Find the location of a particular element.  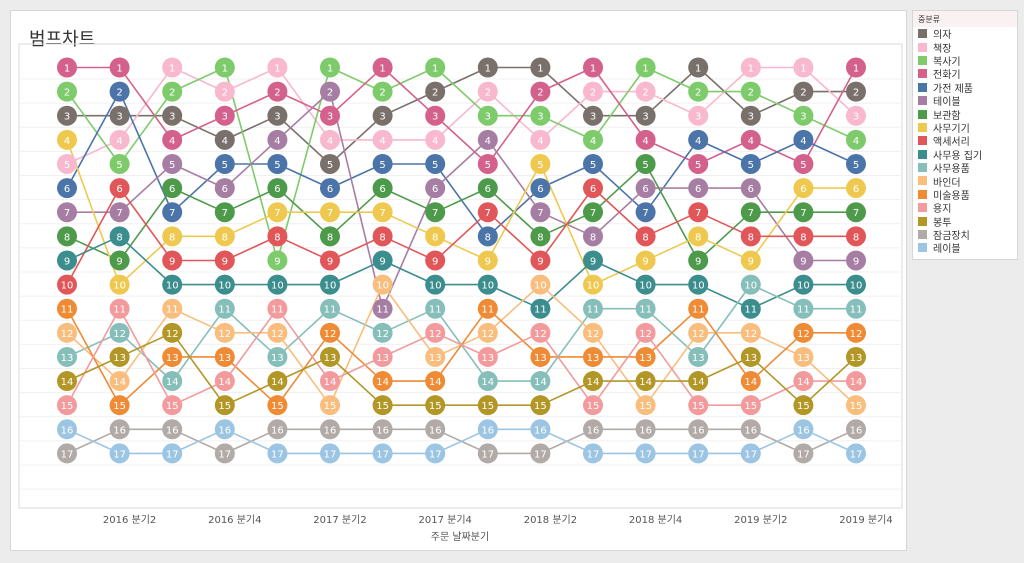

legend-item: 봉투 is located at coordinates (965, 221).